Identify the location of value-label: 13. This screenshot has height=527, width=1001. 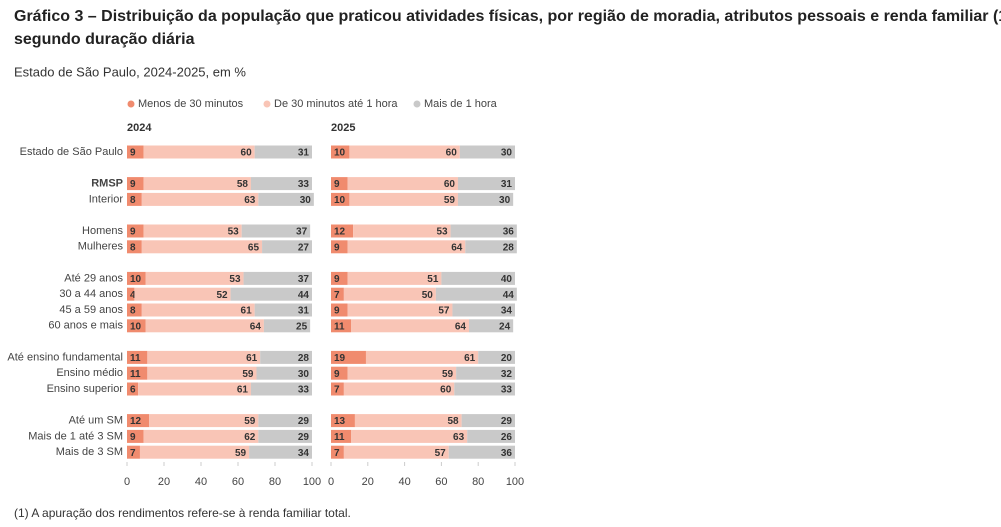
(340, 421).